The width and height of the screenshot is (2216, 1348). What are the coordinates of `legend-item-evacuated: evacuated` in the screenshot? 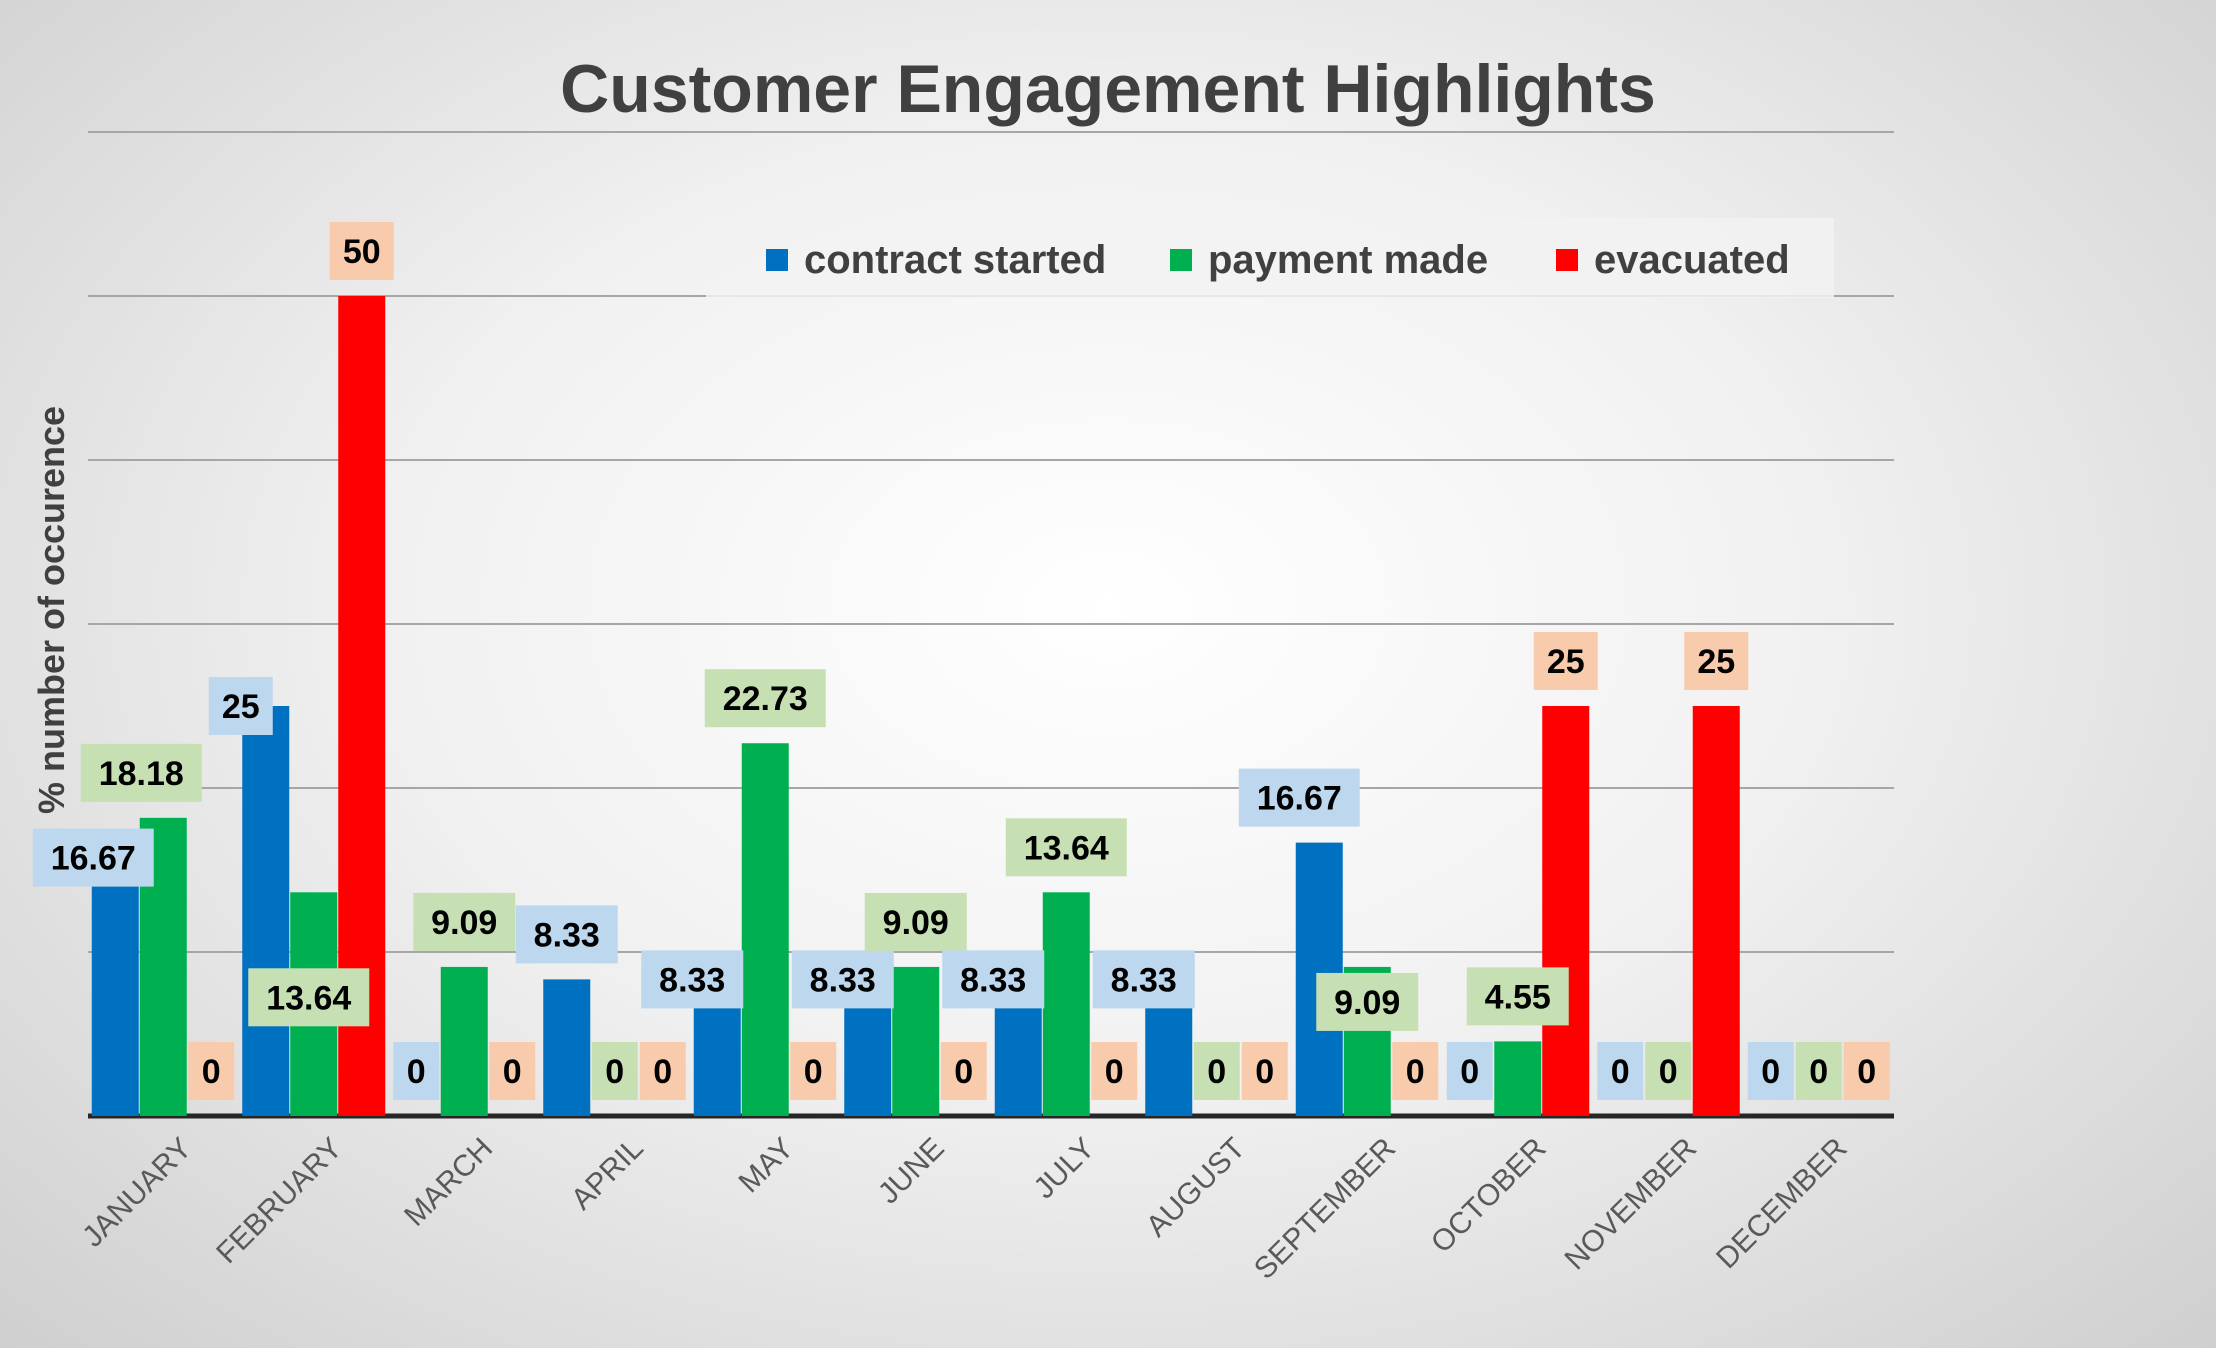 It's located at (1673, 260).